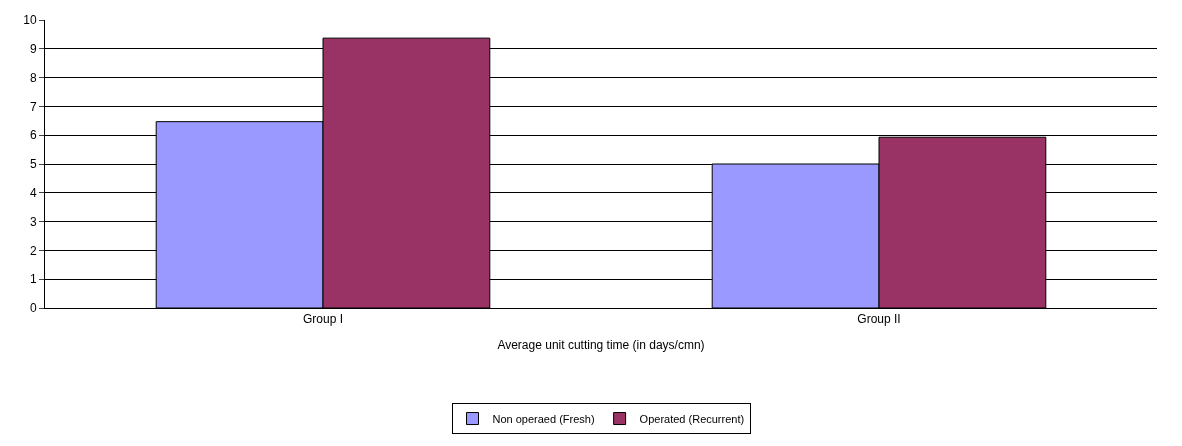  What do you see at coordinates (33, 279) in the screenshot?
I see `y-tick-label: 1` at bounding box center [33, 279].